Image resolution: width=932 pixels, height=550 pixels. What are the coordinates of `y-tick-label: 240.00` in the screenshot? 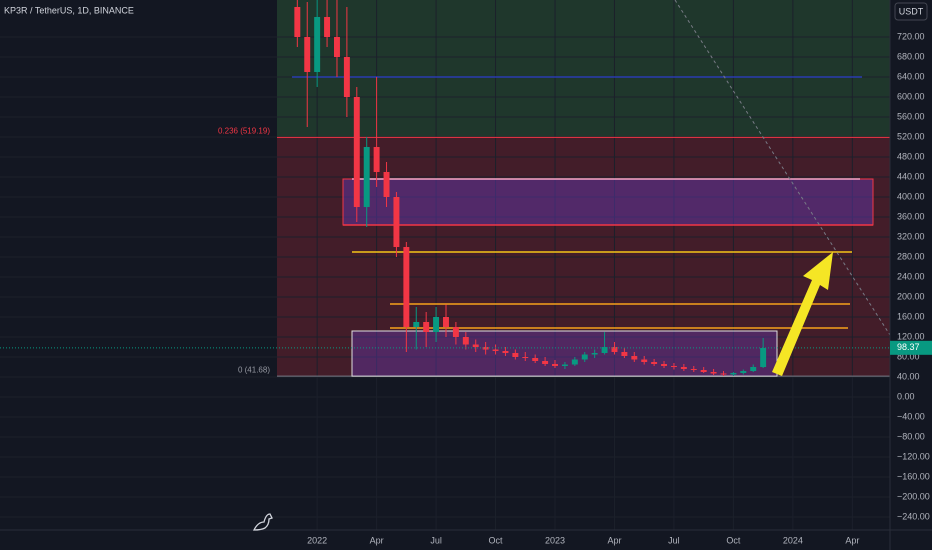 It's located at (911, 276).